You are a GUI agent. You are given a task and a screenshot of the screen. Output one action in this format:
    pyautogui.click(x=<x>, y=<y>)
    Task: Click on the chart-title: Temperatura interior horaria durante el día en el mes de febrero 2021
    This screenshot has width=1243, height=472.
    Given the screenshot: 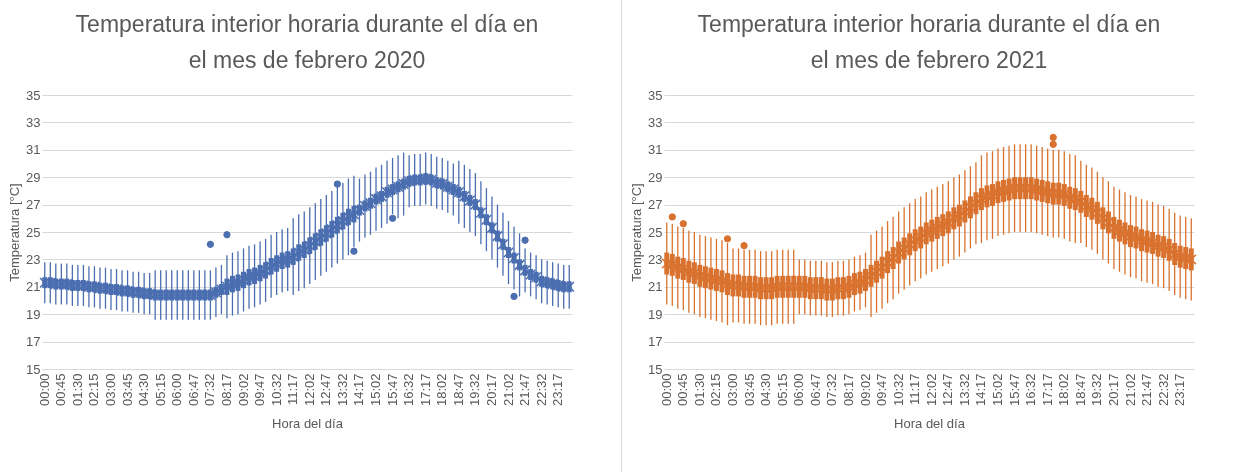 What is the action you would take?
    pyautogui.click(x=929, y=42)
    